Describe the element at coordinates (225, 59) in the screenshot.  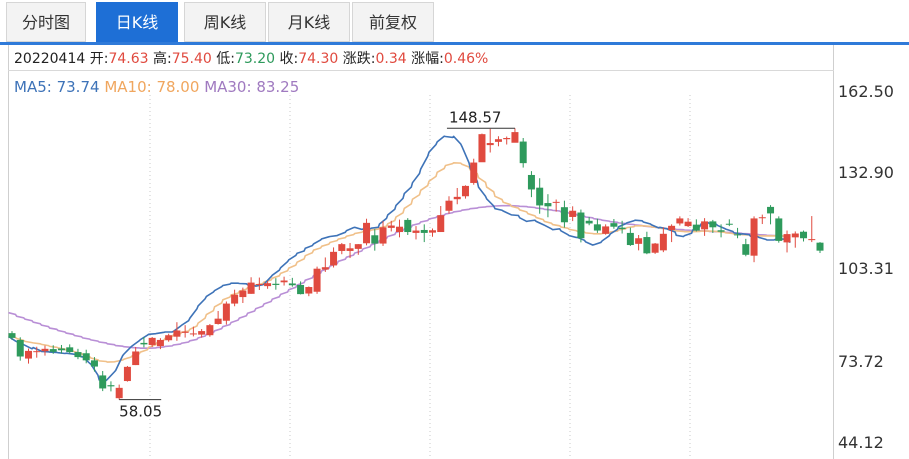
I see `info-low-label: 低:` at that location.